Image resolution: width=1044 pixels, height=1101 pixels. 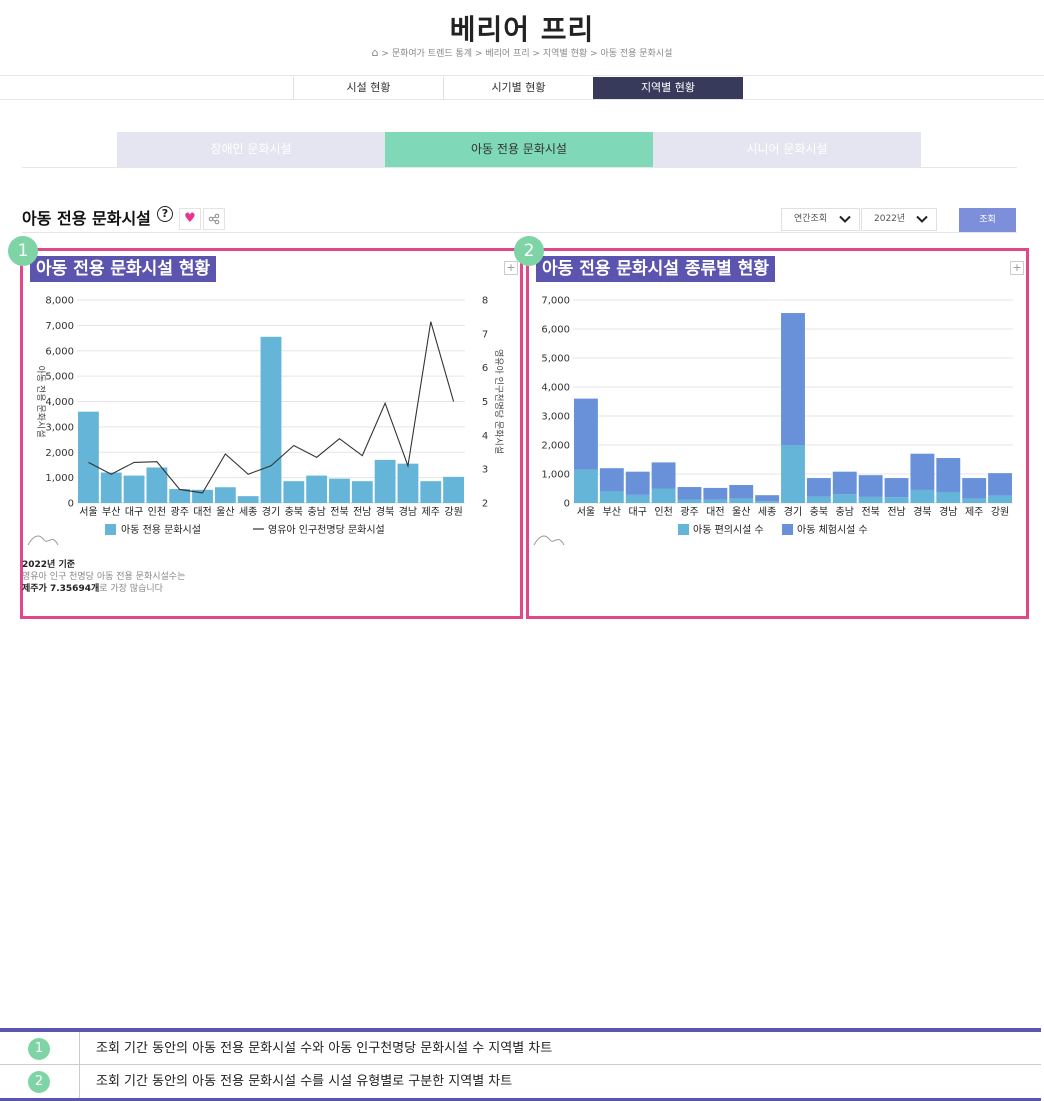 What do you see at coordinates (39, 1082) in the screenshot?
I see `row-badge: 2` at bounding box center [39, 1082].